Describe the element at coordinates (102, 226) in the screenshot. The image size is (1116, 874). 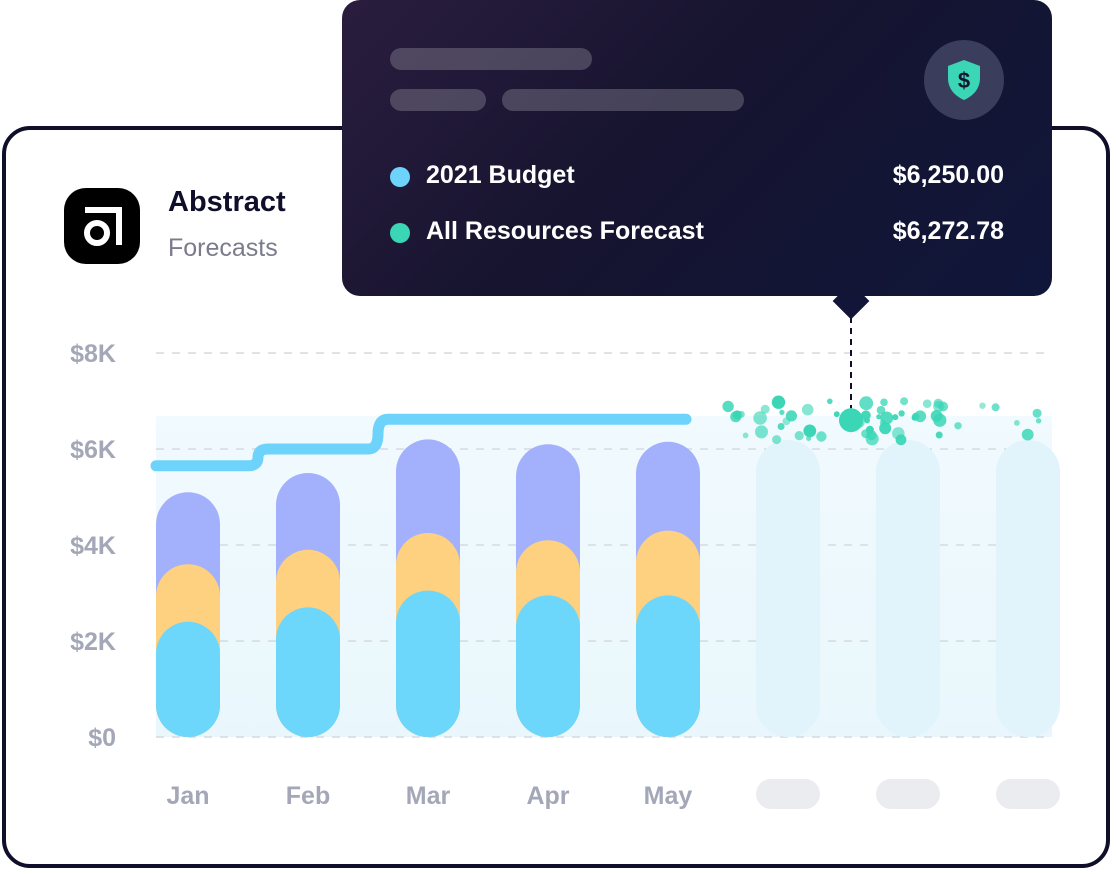
I see `abstract-logo-icon` at that location.